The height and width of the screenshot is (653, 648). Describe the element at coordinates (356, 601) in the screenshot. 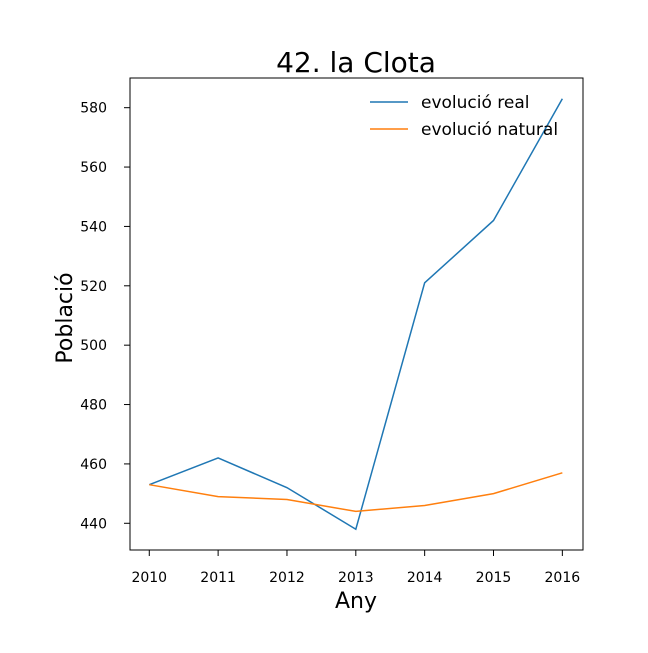

I see `x-axis-label: Any` at that location.